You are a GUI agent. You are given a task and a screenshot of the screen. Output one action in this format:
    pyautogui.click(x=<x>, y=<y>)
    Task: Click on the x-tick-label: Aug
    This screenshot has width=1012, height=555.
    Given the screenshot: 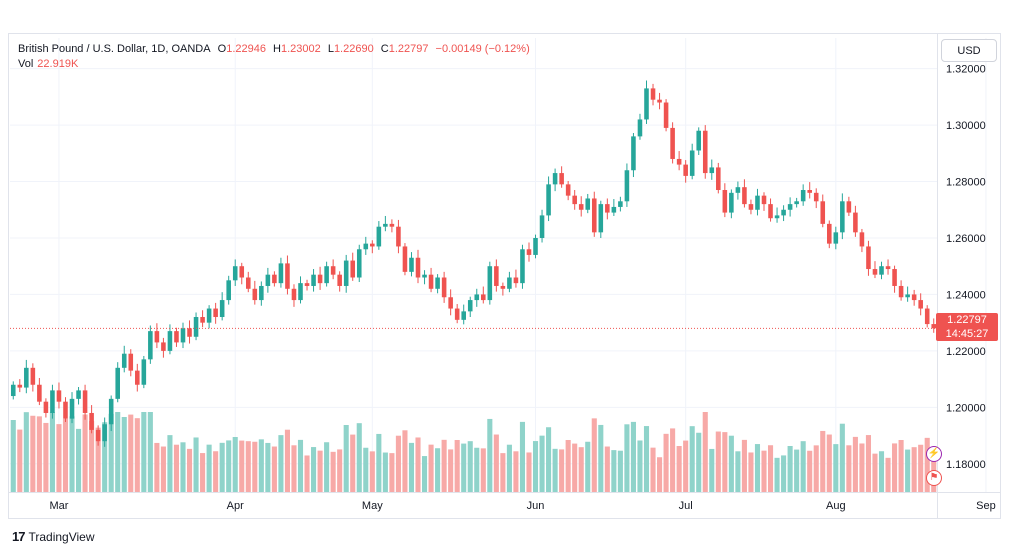 What is the action you would take?
    pyautogui.click(x=836, y=506)
    